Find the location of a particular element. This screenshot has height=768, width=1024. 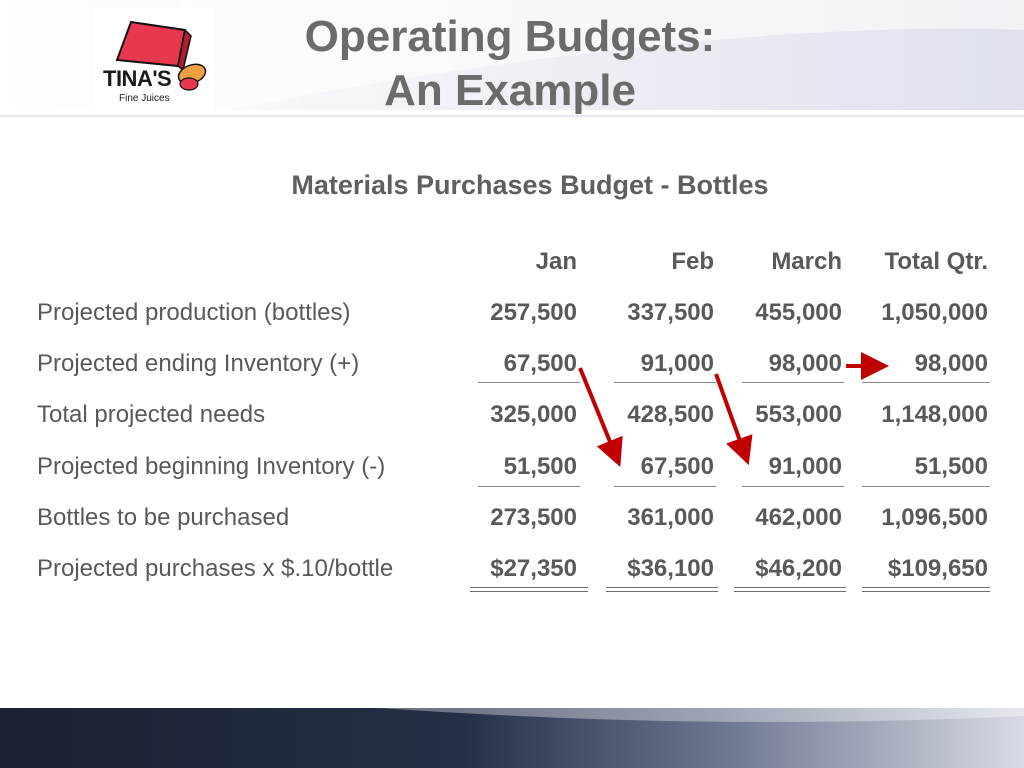

cell-projected-purchases-jan: $27,350 is located at coordinates (533, 568).